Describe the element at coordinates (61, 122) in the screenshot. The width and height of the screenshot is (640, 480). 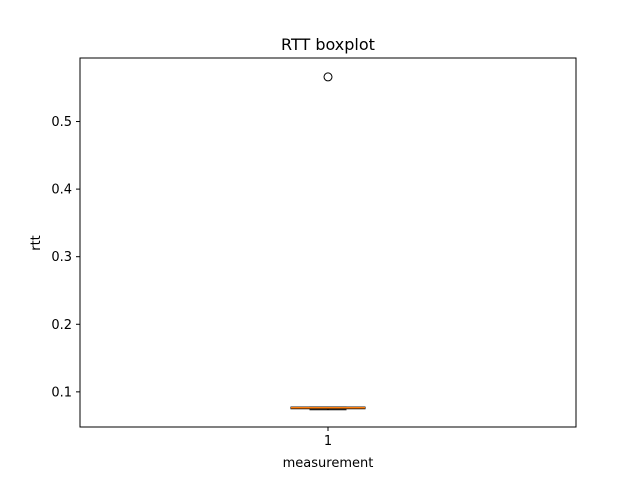
I see `y-tick-label: 0.5` at that location.